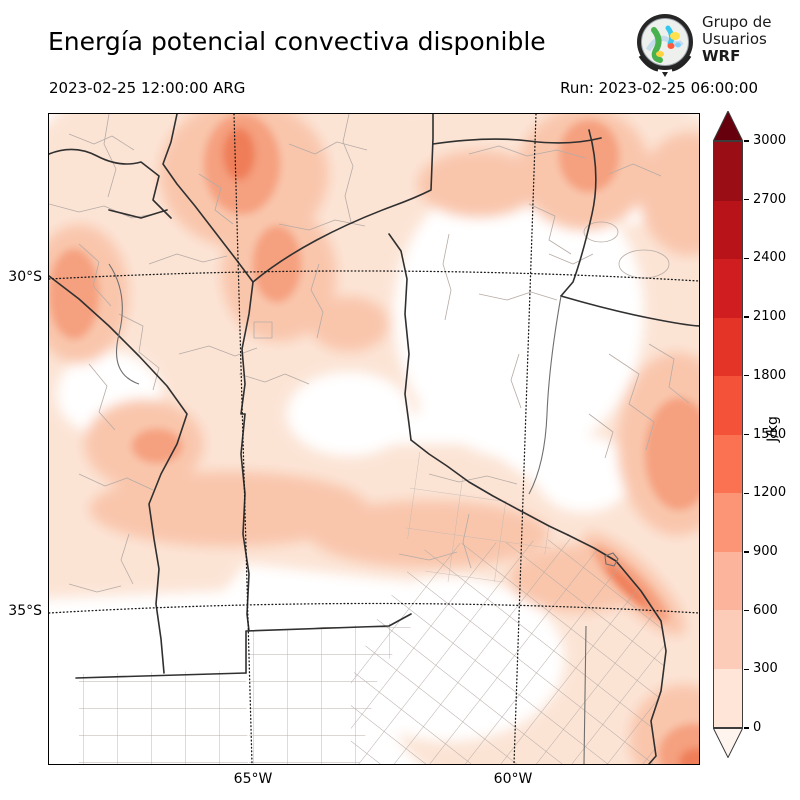  What do you see at coordinates (728, 126) in the screenshot?
I see `colorbar-extend-max-arrow` at bounding box center [728, 126].